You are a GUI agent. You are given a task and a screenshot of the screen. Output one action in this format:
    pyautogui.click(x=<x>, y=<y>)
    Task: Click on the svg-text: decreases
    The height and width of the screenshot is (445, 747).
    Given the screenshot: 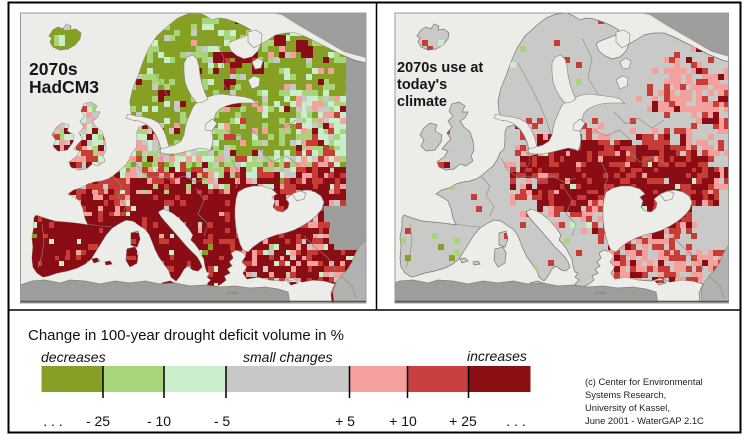 What is the action you would take?
    pyautogui.click(x=73, y=357)
    